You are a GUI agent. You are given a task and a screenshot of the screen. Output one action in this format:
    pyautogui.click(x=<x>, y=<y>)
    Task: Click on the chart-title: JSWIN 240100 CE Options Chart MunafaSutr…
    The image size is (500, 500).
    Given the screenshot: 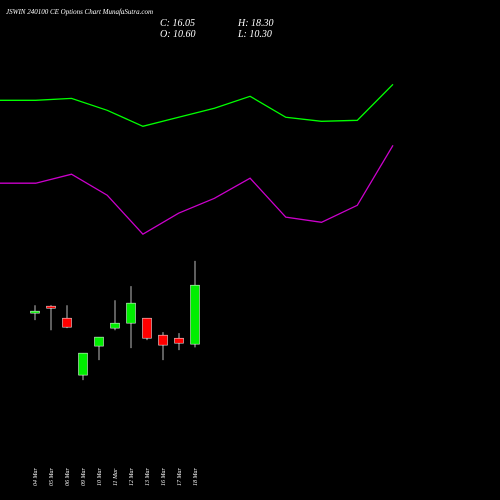 What is the action you would take?
    pyautogui.click(x=79, y=12)
    